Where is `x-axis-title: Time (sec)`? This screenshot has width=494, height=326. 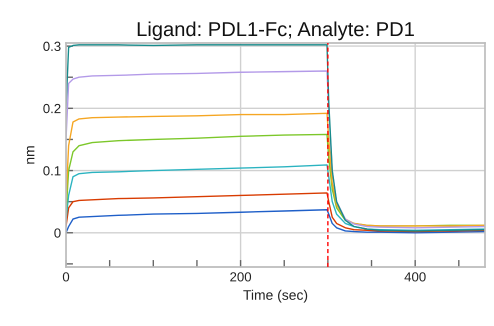
x-axis-title: Time (sec) is located at coordinates (275, 296).